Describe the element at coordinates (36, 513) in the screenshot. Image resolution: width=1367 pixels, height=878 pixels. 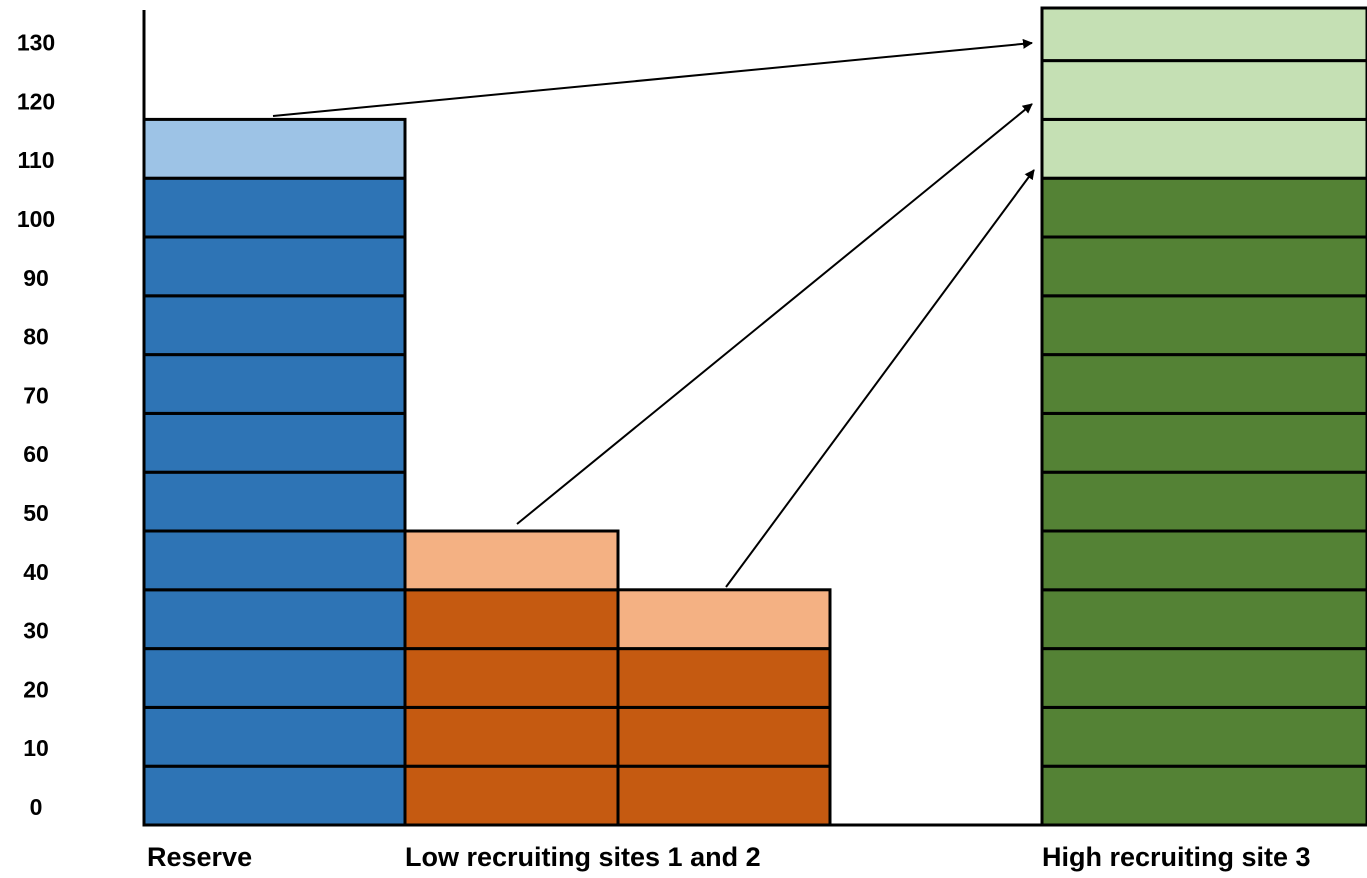
I see `y-tick-label: 50` at that location.